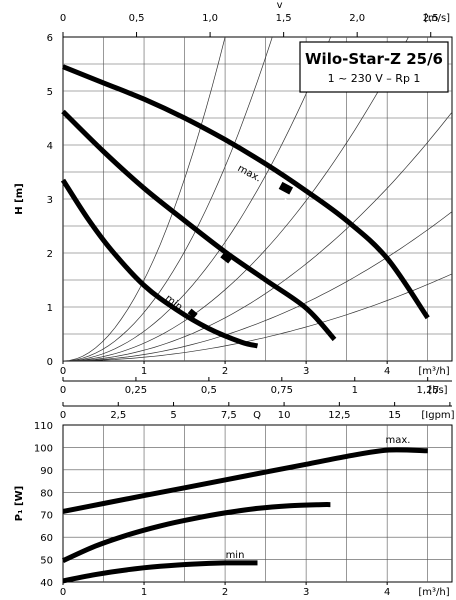 The width and height of the screenshot is (456, 600). I want to click on velocity-tick: 0,5, so click(137, 18).